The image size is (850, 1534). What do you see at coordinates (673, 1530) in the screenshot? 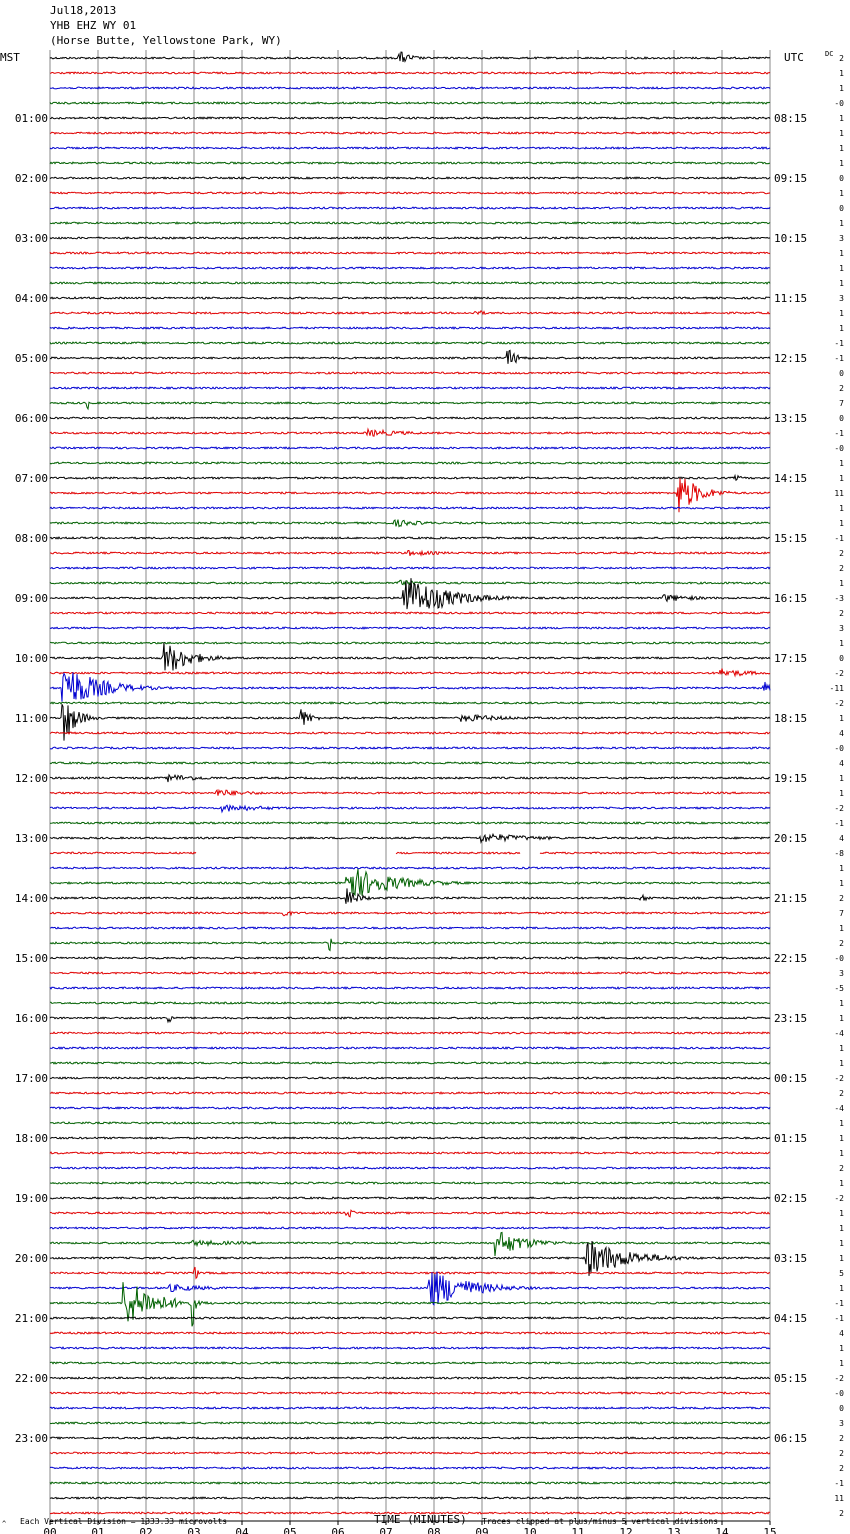
I see `x-tick-label: 13` at bounding box center [673, 1530].